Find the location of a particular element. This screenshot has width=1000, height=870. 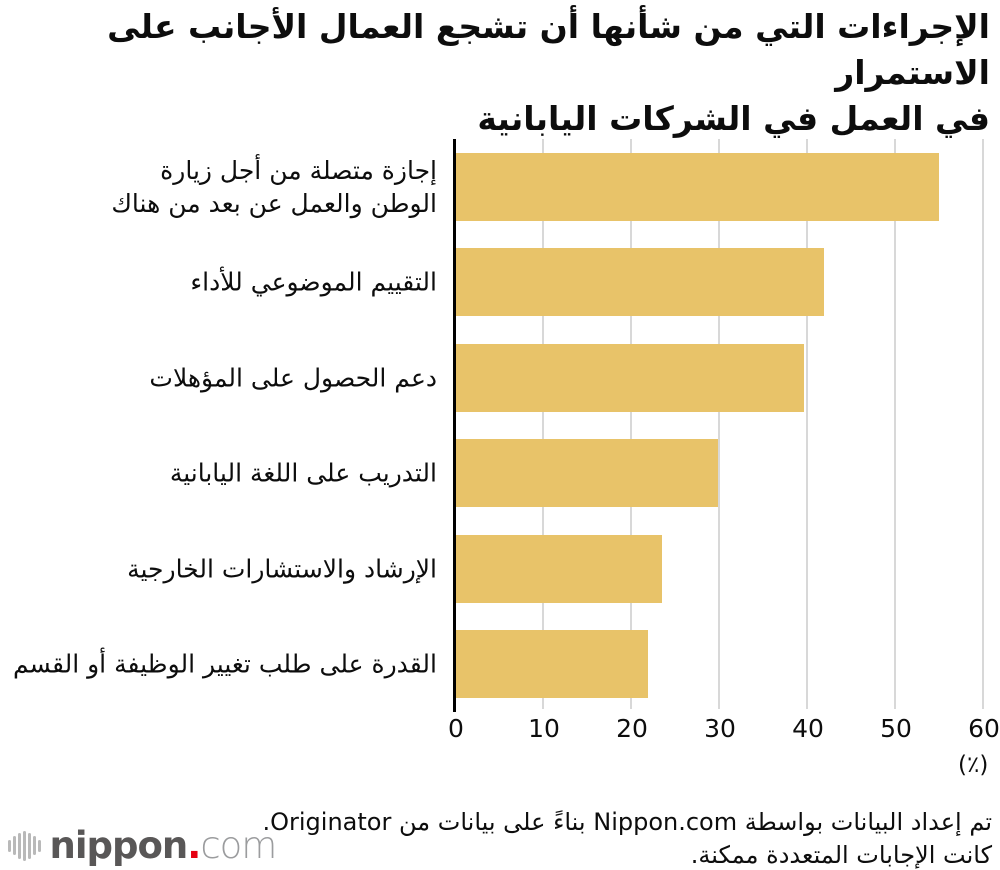

nippon-logo: nippon . com is located at coordinates (143, 845).